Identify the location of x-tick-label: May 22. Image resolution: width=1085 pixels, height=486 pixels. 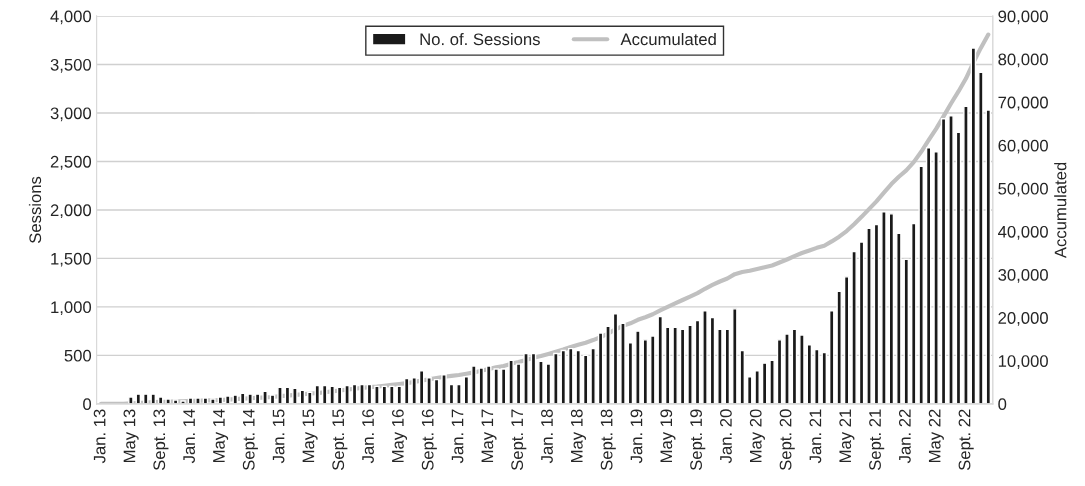
(936, 436).